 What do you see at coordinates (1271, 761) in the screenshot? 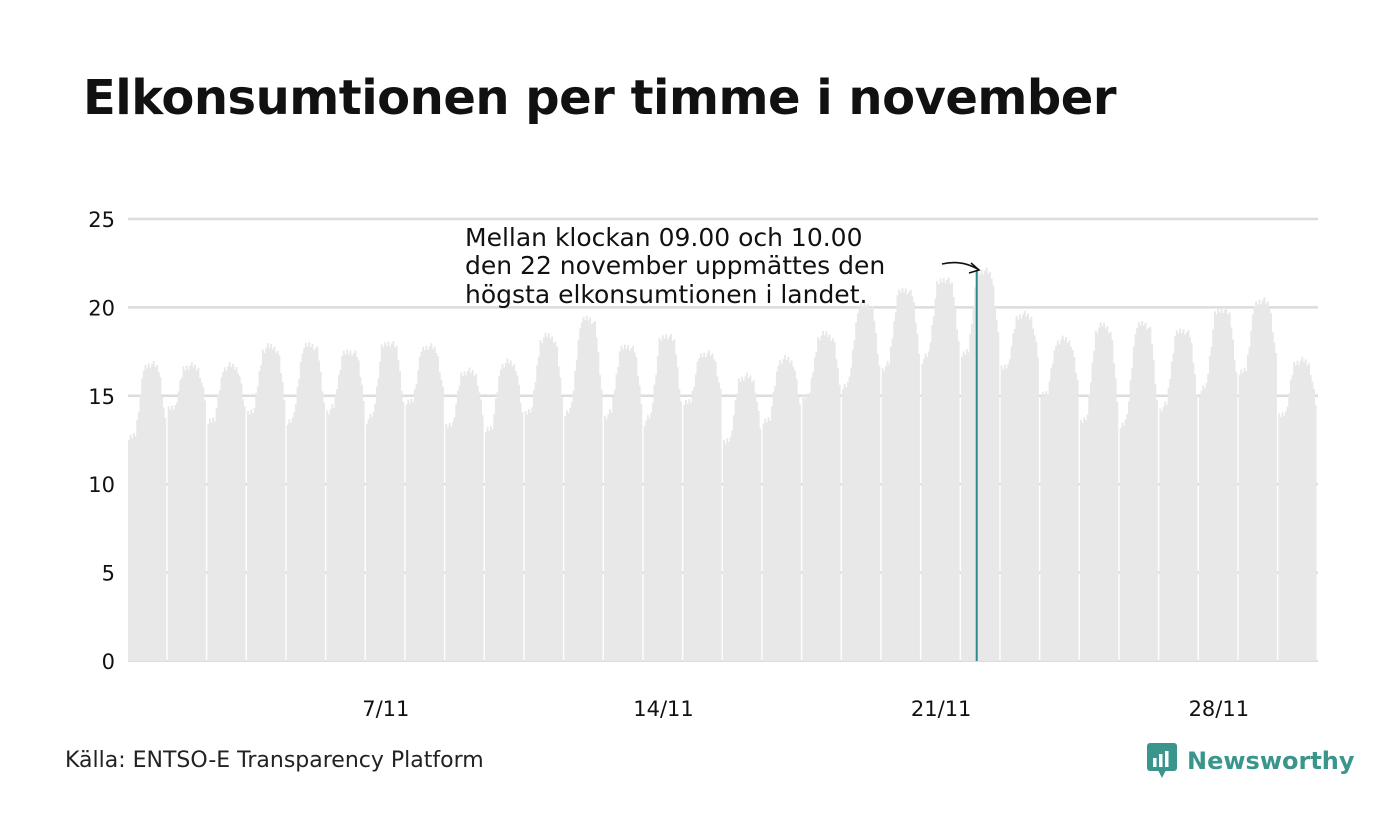
I see `brand-name: Newsworthy` at bounding box center [1271, 761].